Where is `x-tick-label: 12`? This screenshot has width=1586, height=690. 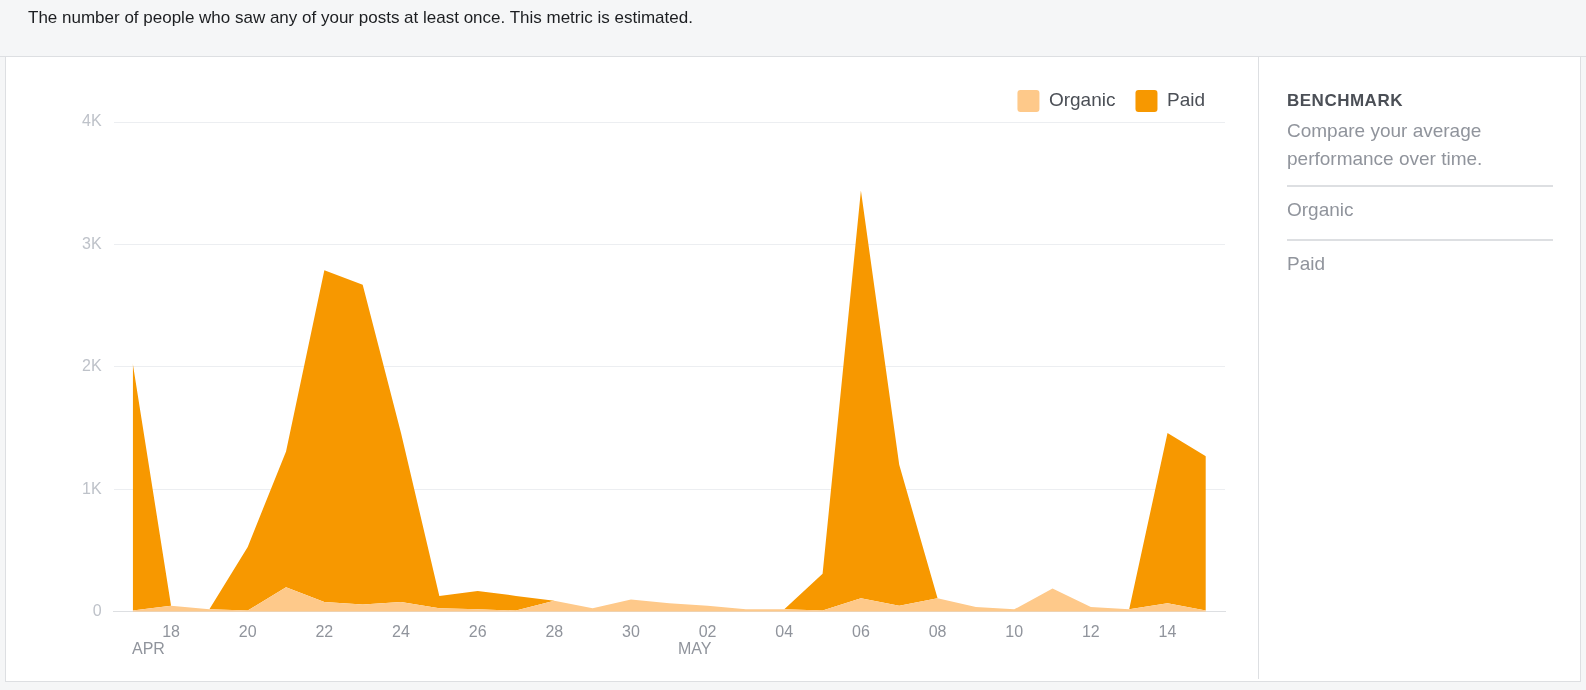
x-tick-label: 12 is located at coordinates (1090, 631).